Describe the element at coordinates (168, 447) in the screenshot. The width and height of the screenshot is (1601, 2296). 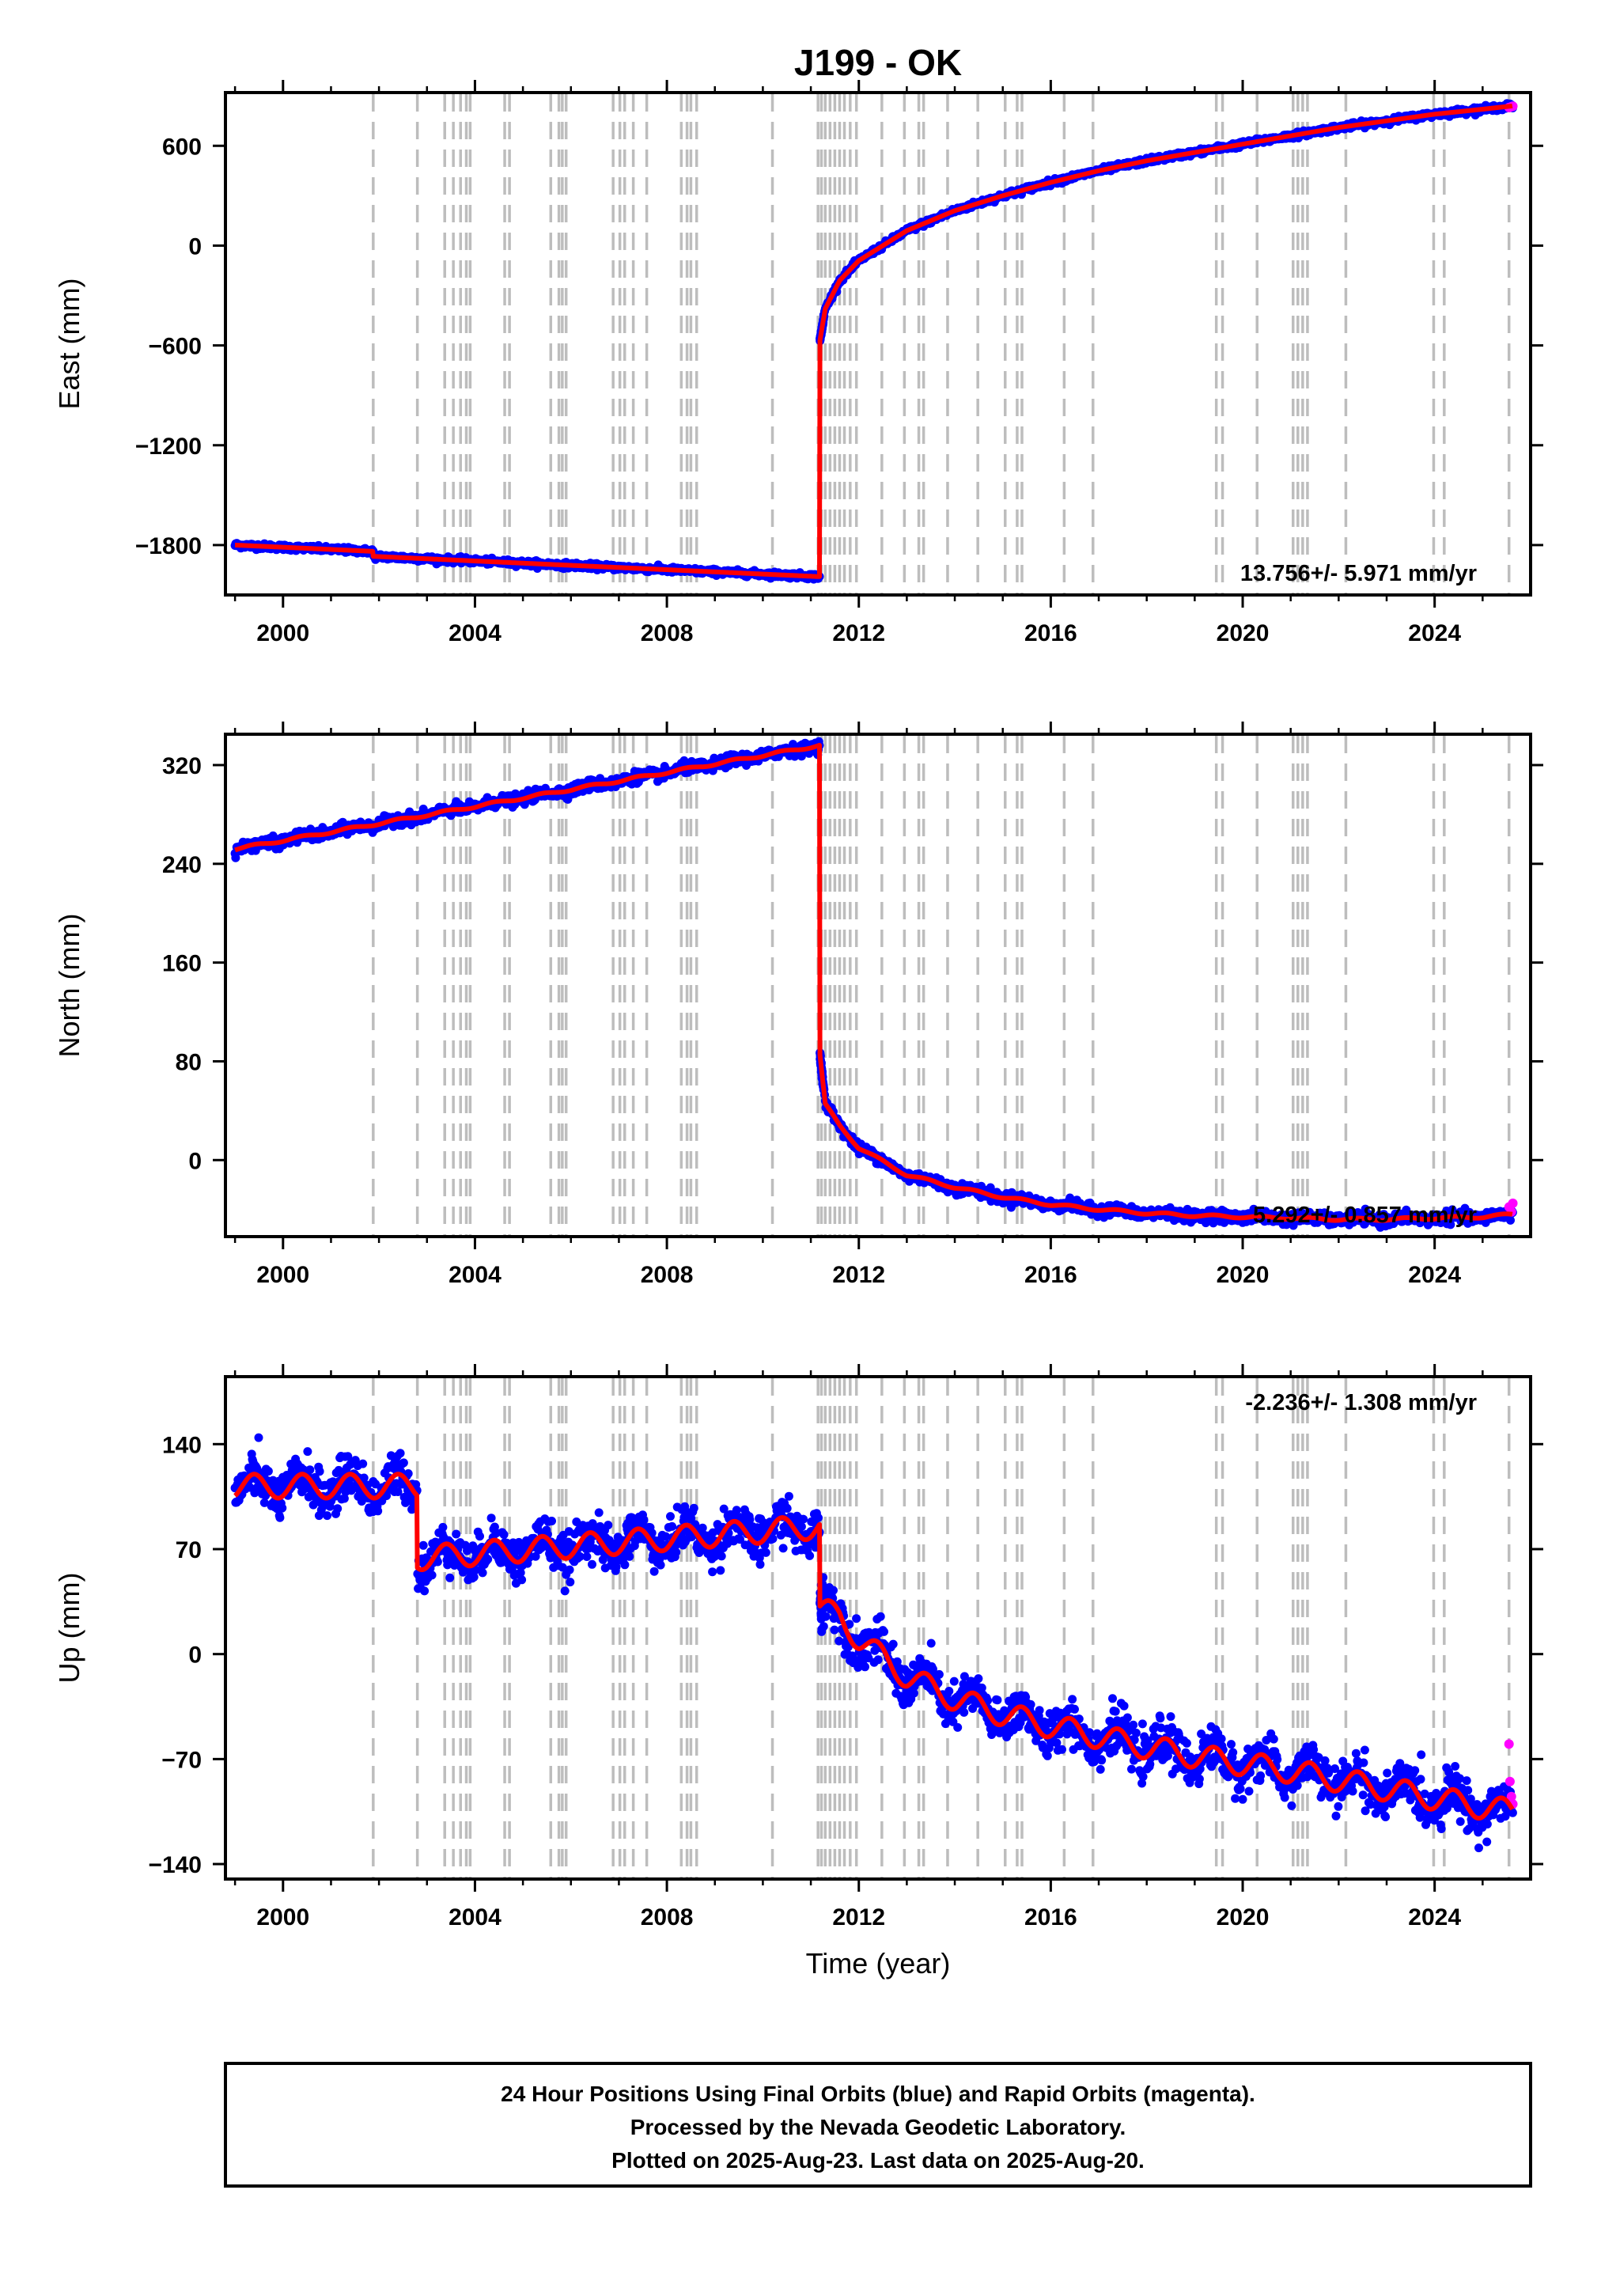
I see `east-y-tick-label: −1200` at that location.